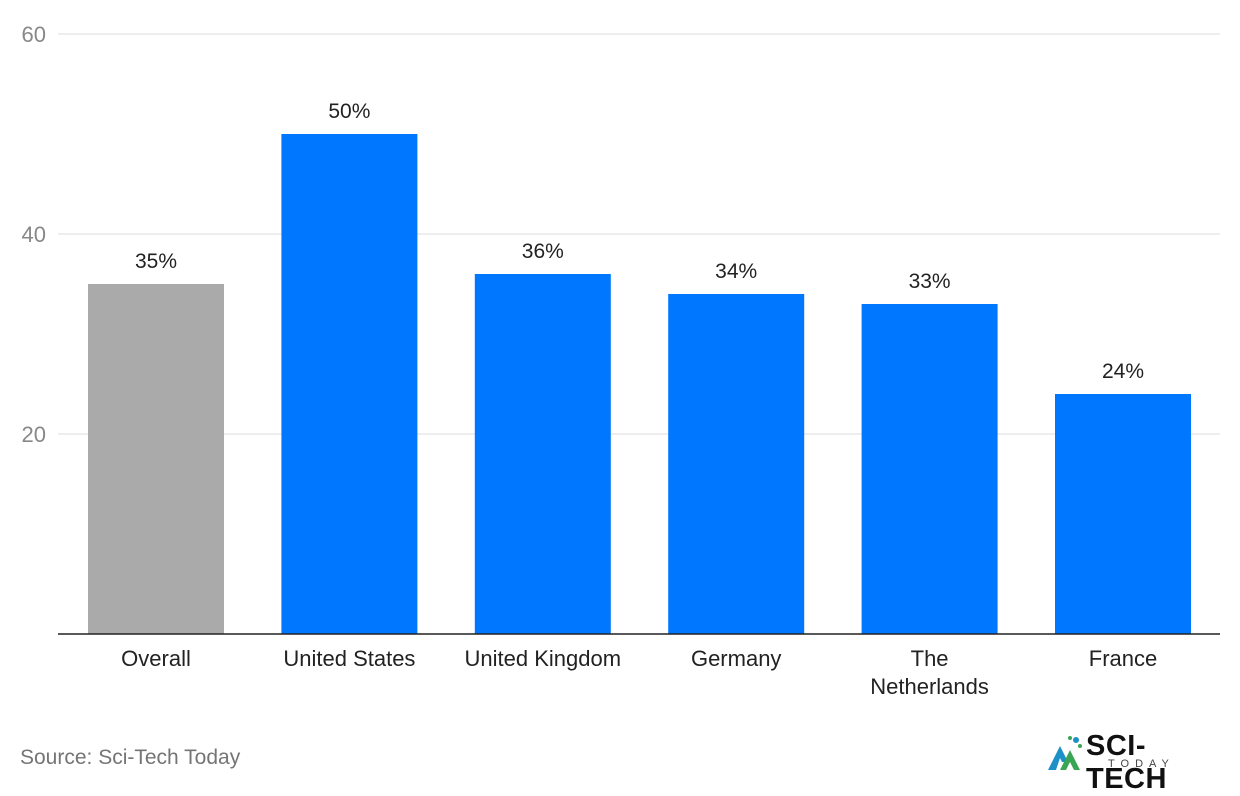 This screenshot has height=796, width=1240. Describe the element at coordinates (930, 281) in the screenshot. I see `data-label: 33%` at that location.